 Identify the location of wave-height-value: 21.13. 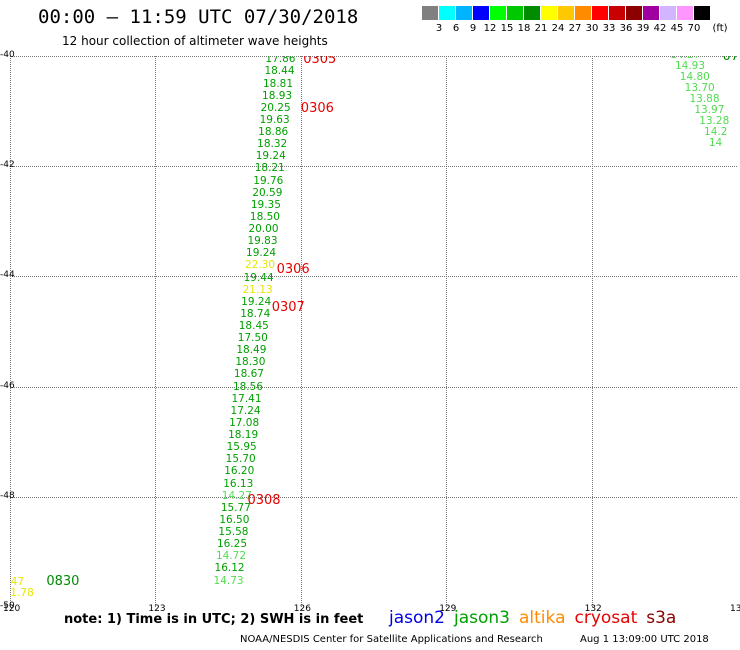
(257, 289).